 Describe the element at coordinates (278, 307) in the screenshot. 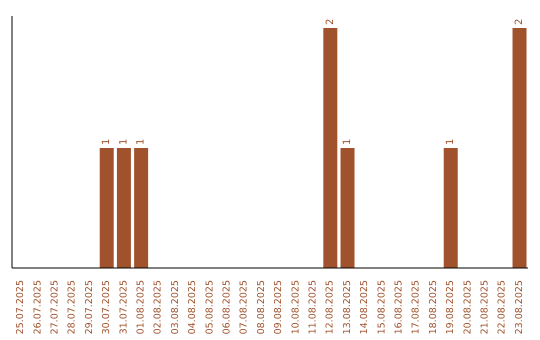

I see `x-tick-label: 09.08.2025` at that location.